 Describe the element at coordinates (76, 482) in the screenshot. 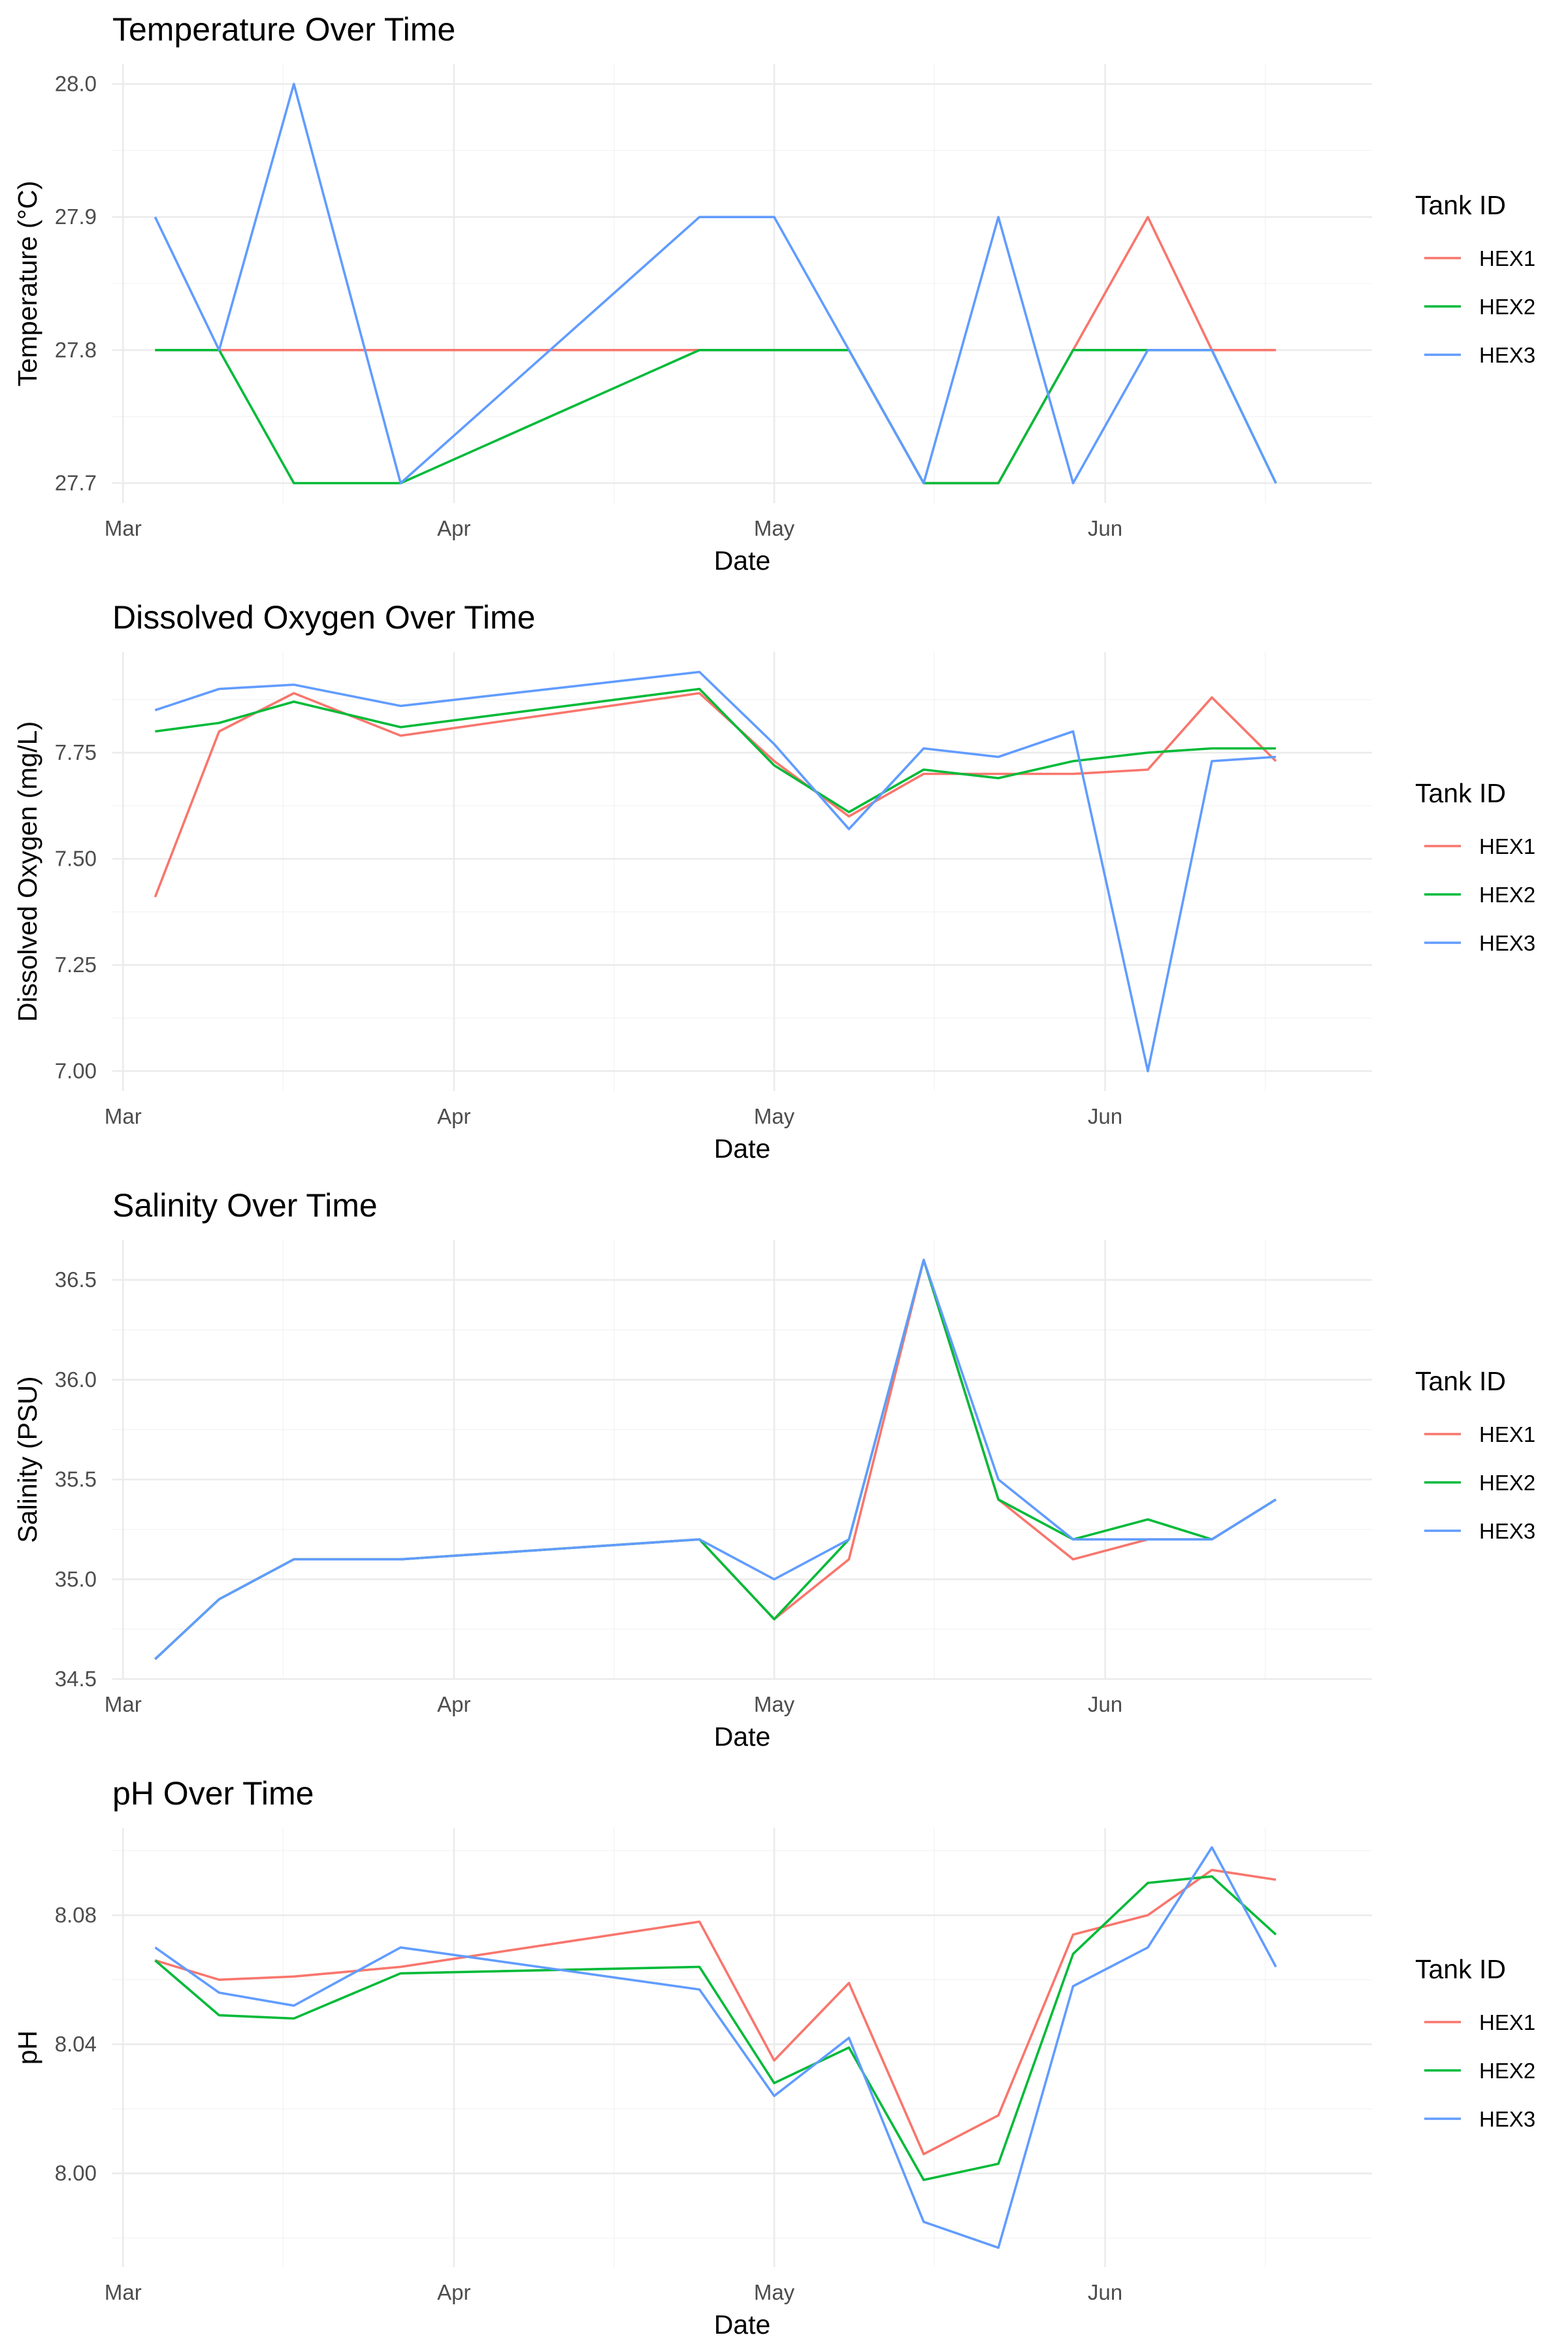

I see `y-tick-label: 27.7` at that location.